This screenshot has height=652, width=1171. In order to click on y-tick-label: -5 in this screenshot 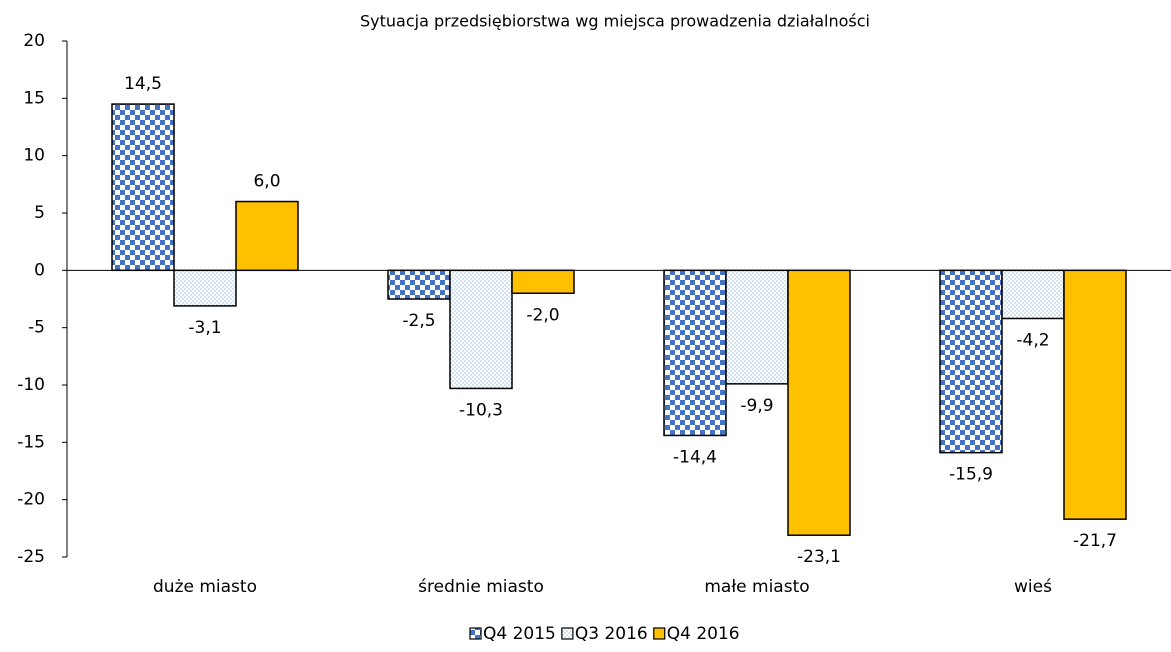, I will do `click(36, 328)`.